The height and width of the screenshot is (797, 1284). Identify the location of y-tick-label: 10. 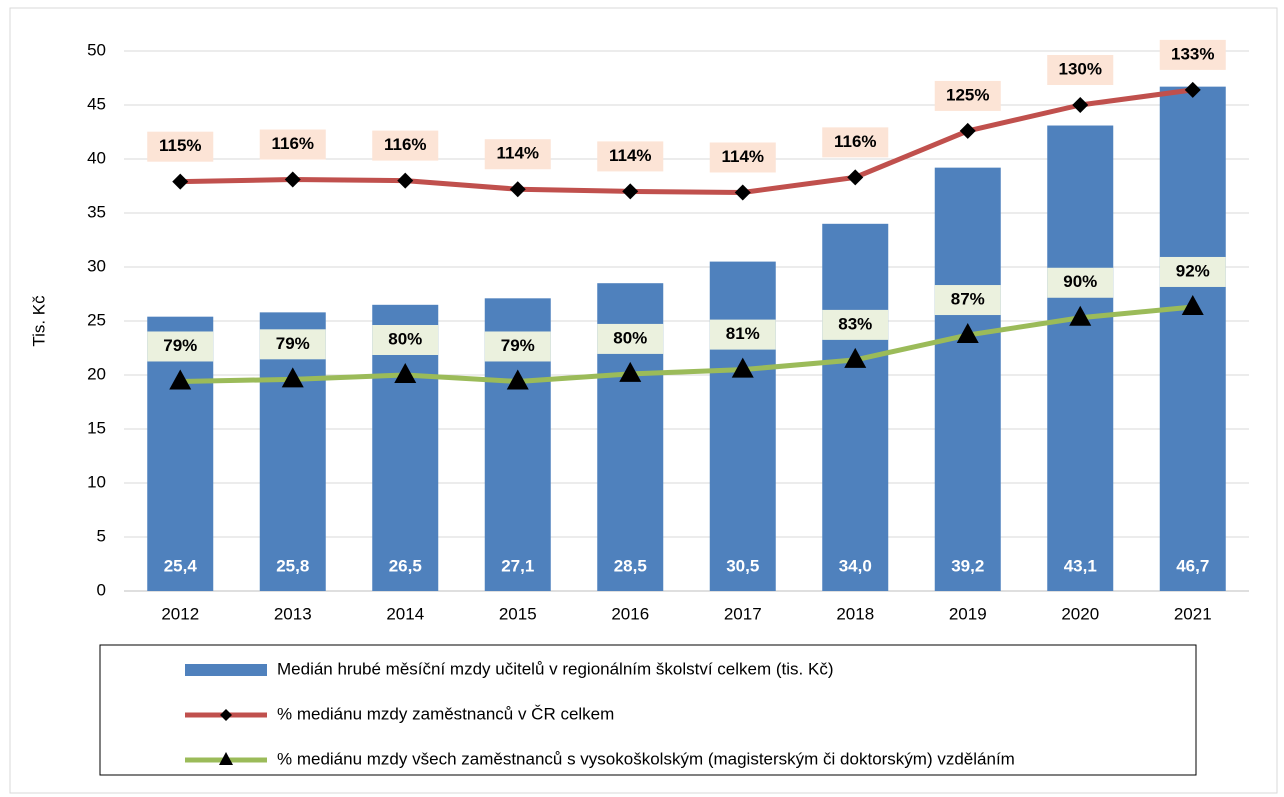
(96, 481).